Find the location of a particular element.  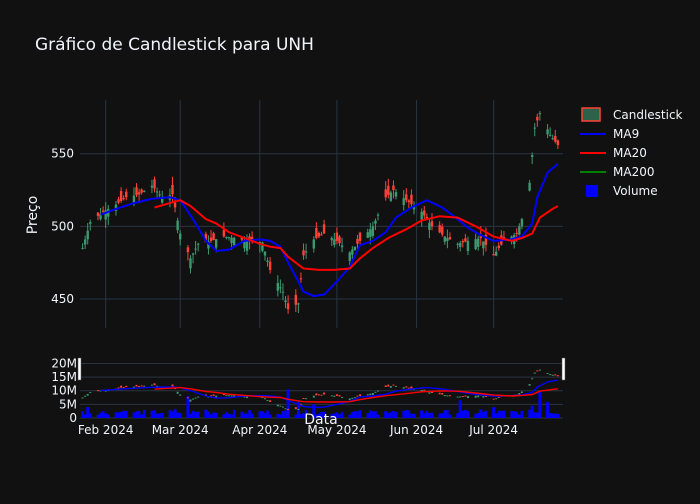

legend-item-candlestick: Candlestick is located at coordinates (632, 114).